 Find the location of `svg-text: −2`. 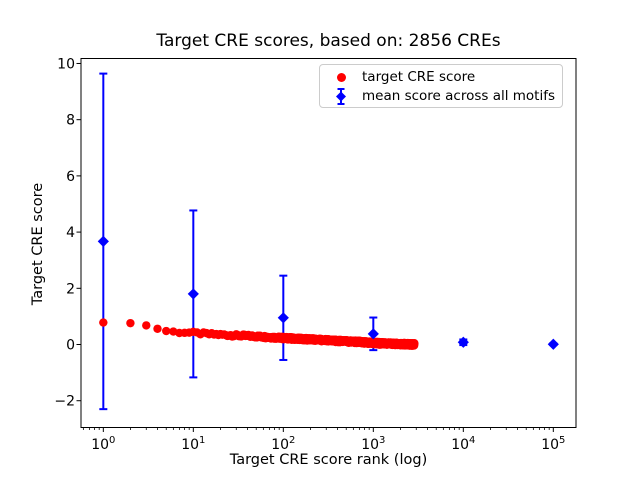

svg-text: −2 is located at coordinates (64, 402).